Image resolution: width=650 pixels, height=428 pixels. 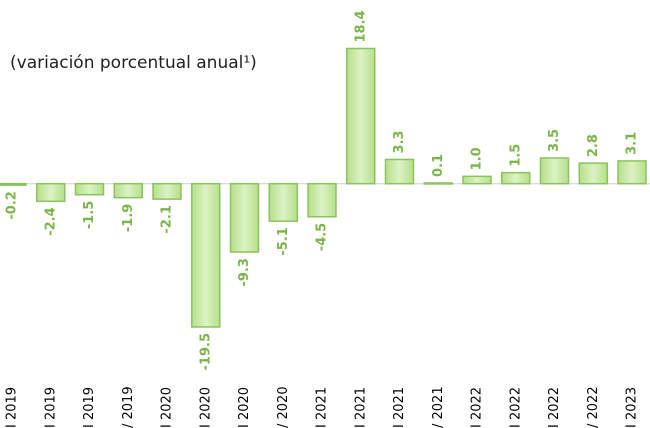 What do you see at coordinates (244, 272) in the screenshot?
I see `value-label: -9.3` at bounding box center [244, 272].